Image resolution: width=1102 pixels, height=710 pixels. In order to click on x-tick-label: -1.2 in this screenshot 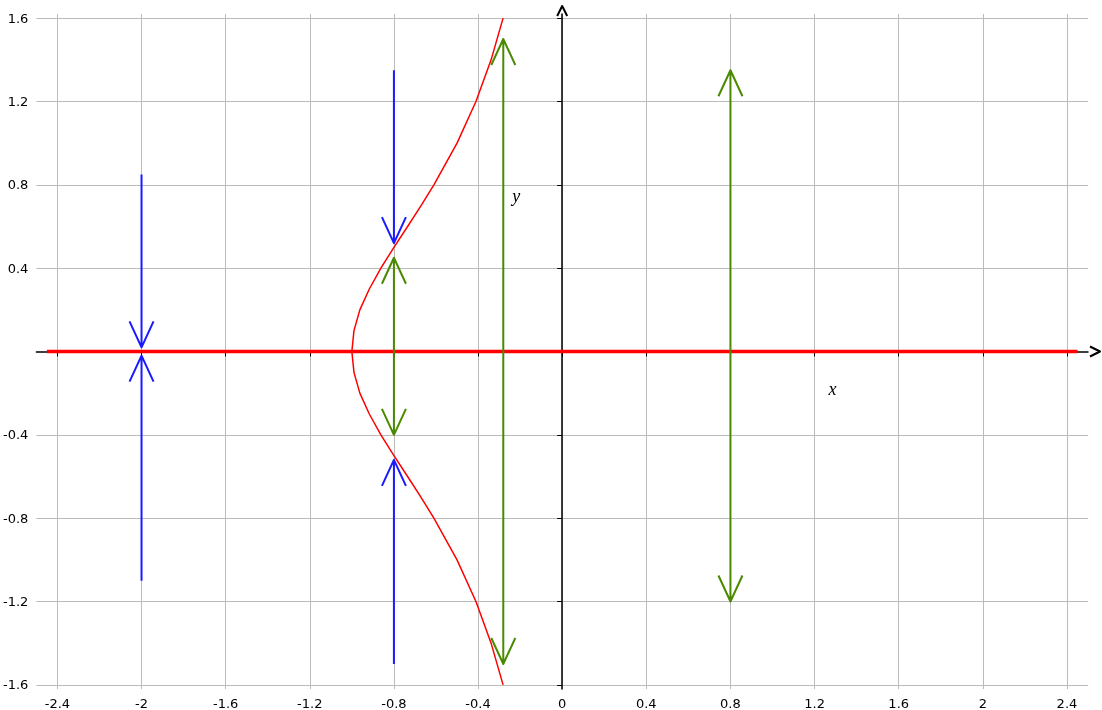, I will do `click(310, 703)`.